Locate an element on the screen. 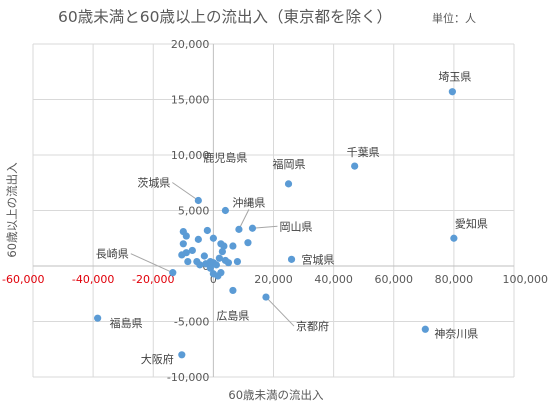  x-tick-label: 60,000 is located at coordinates (394, 279).